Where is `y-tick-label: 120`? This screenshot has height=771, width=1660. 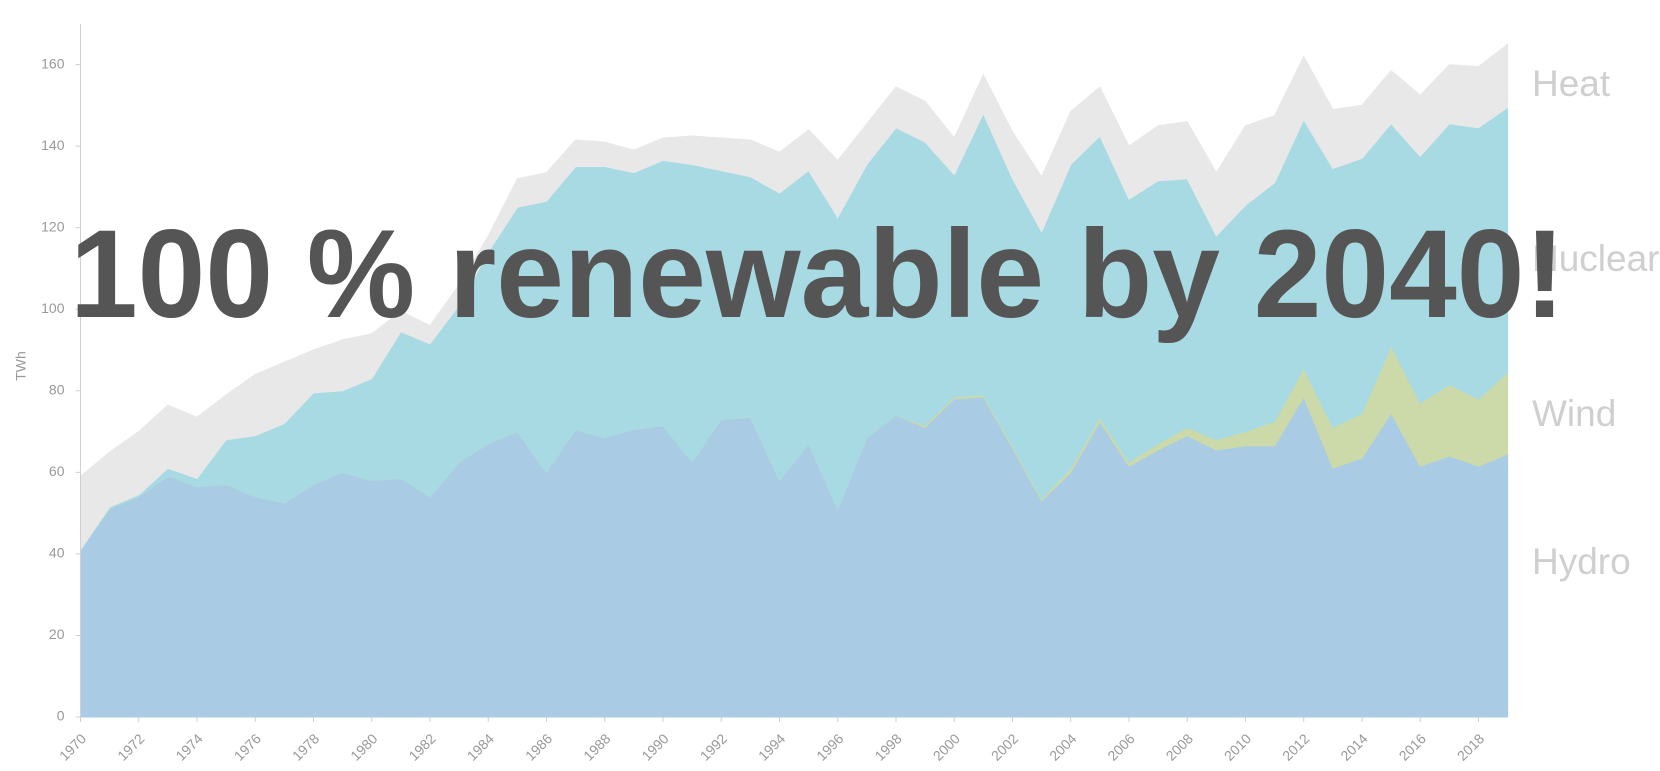 y-tick-label: 120 is located at coordinates (53, 226).